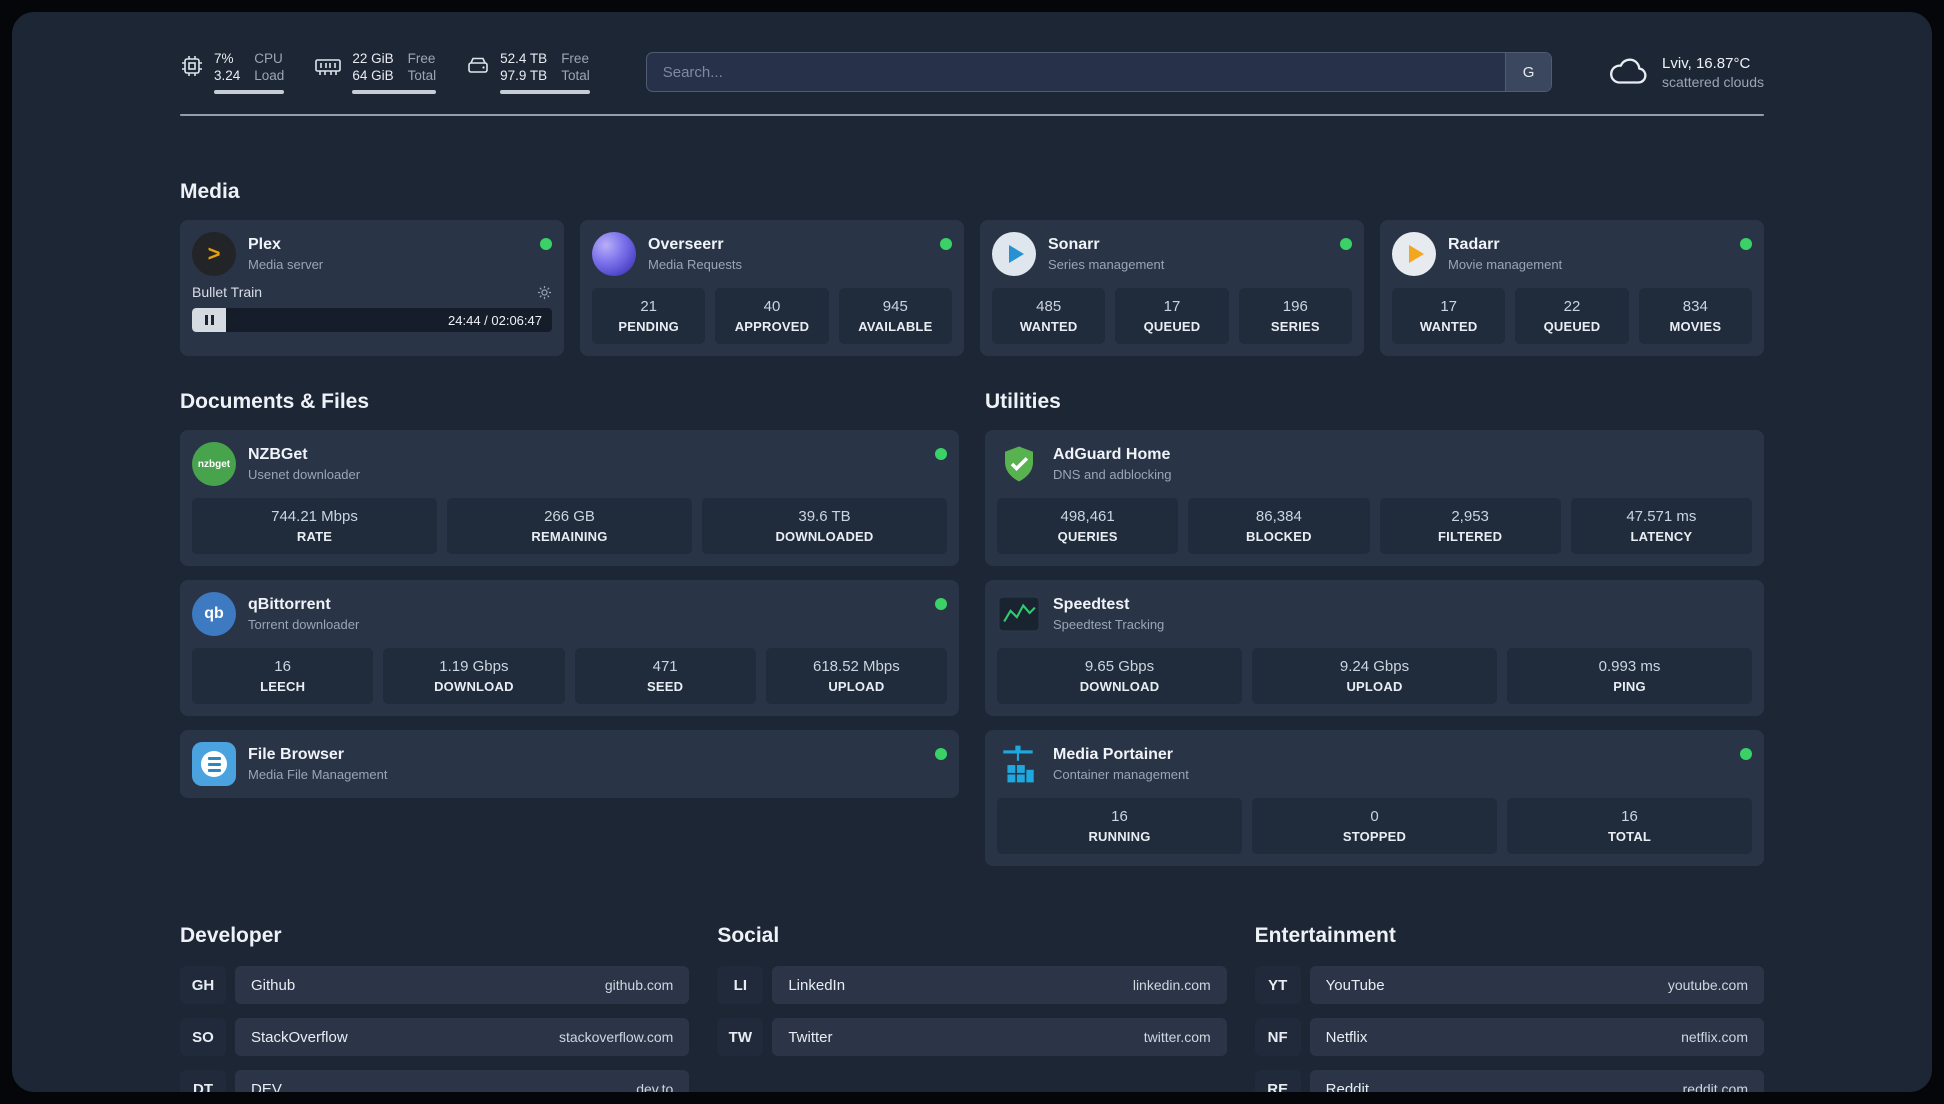  I want to click on radarr-icon, so click(1414, 254).